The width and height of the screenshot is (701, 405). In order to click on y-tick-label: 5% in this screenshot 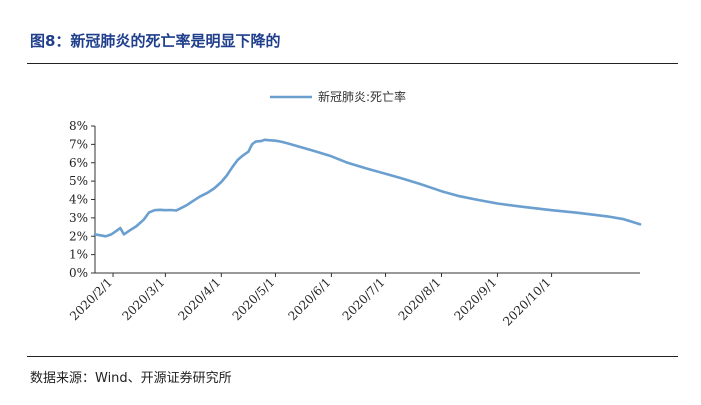, I will do `click(78, 181)`.